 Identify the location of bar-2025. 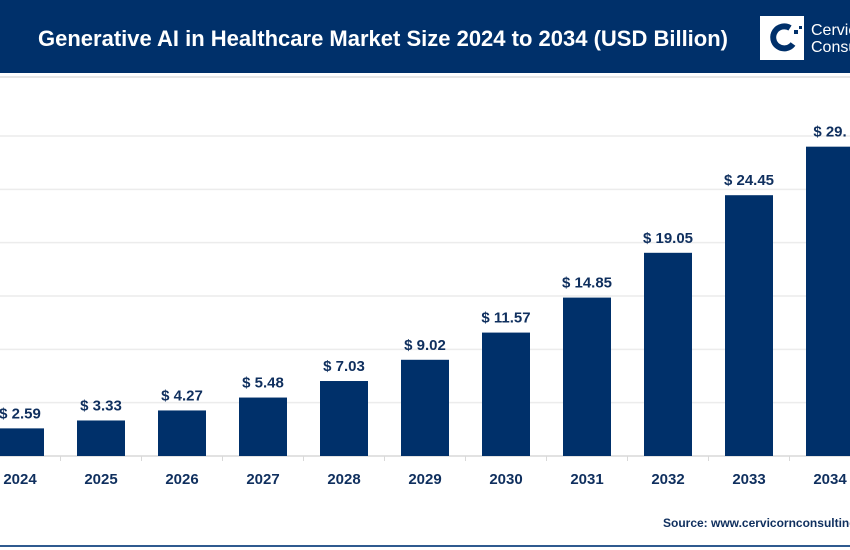
(101, 438).